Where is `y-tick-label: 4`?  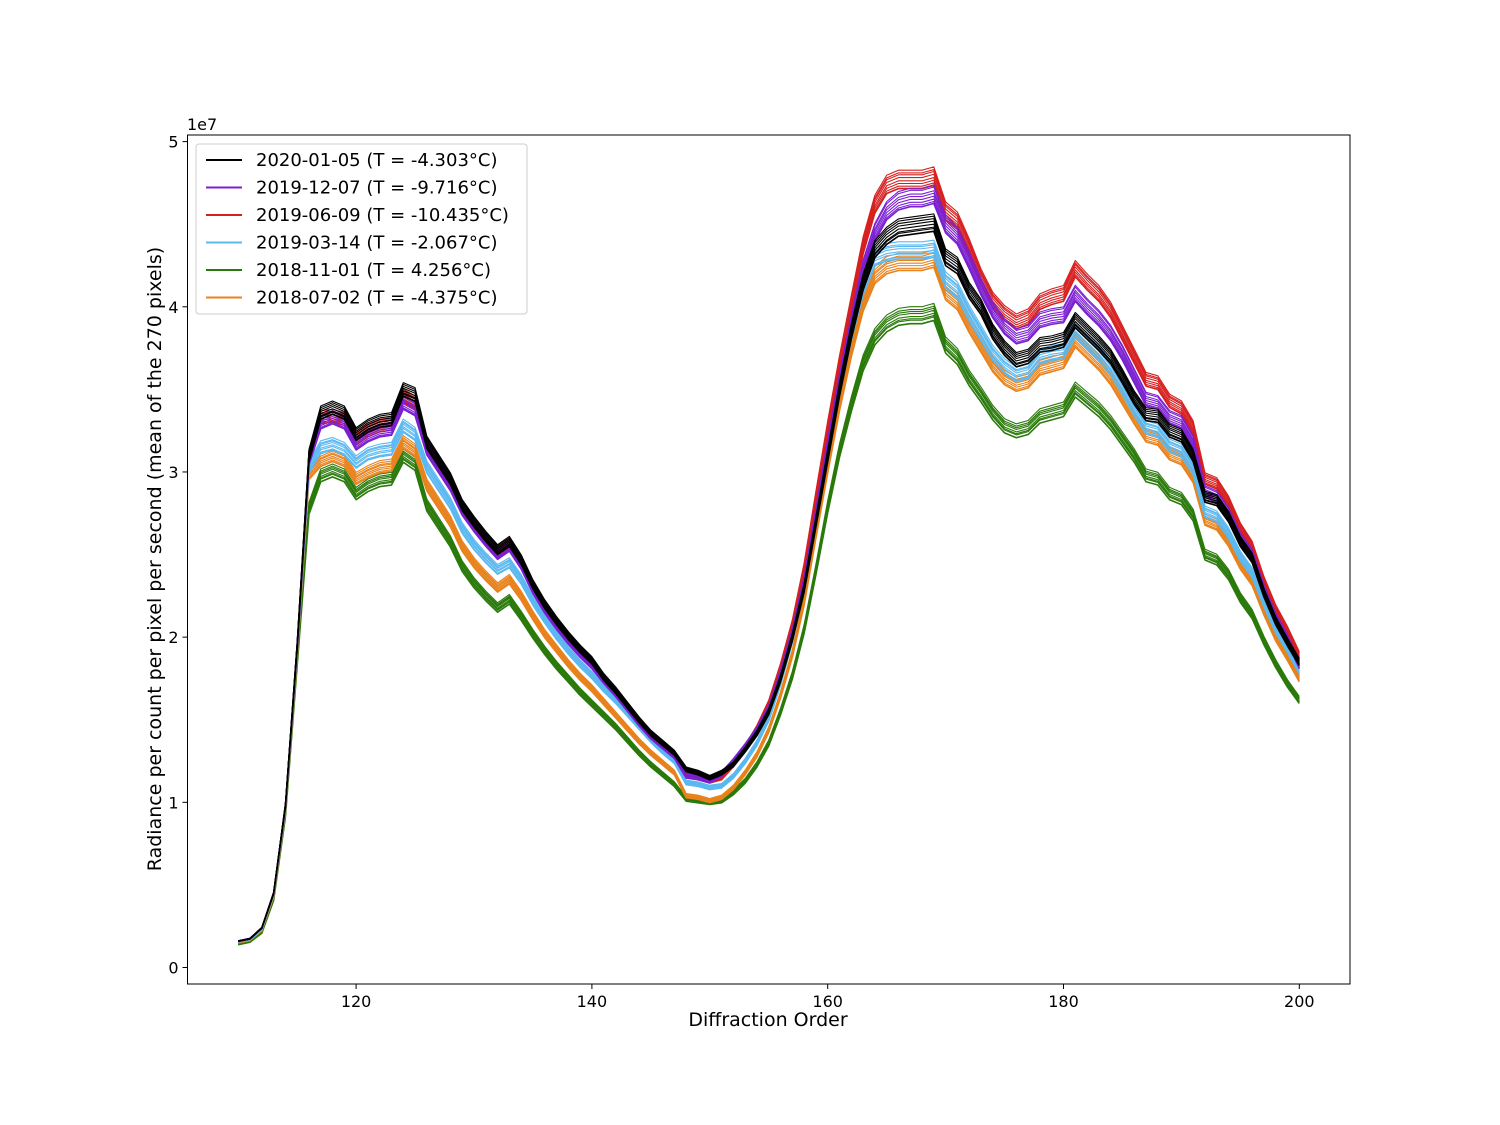 y-tick-label: 4 is located at coordinates (173, 307).